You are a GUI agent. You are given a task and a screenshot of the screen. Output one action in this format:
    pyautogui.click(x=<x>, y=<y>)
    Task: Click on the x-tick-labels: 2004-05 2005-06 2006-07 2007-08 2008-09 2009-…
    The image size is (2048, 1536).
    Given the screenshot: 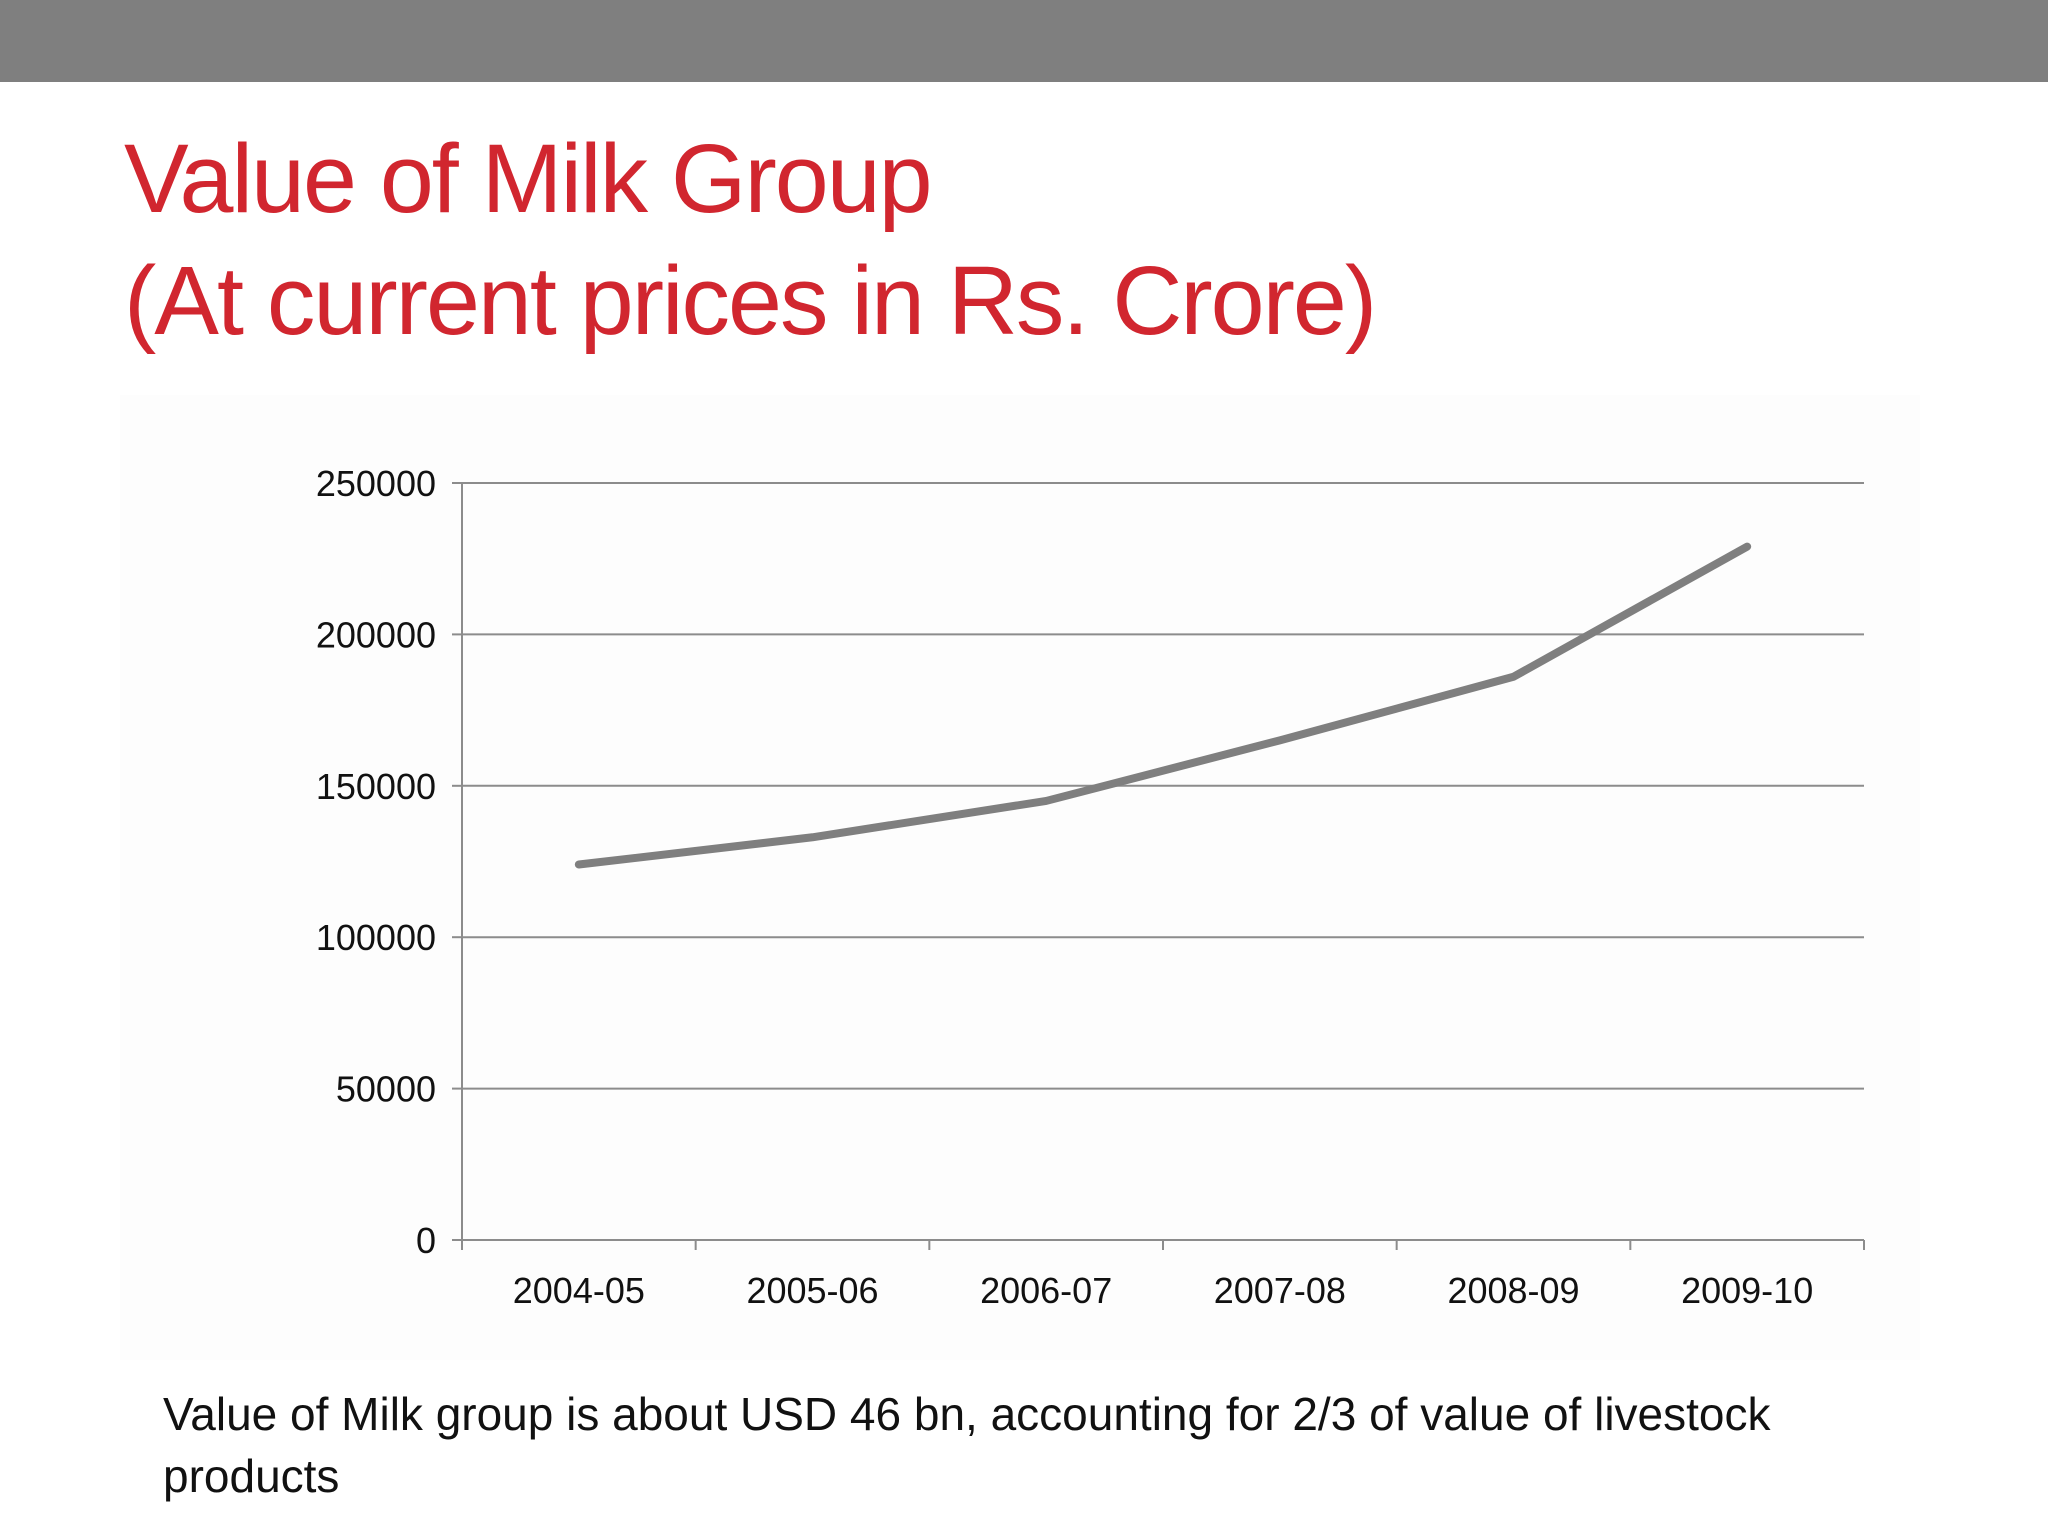 What is the action you would take?
    pyautogui.click(x=1163, y=1290)
    